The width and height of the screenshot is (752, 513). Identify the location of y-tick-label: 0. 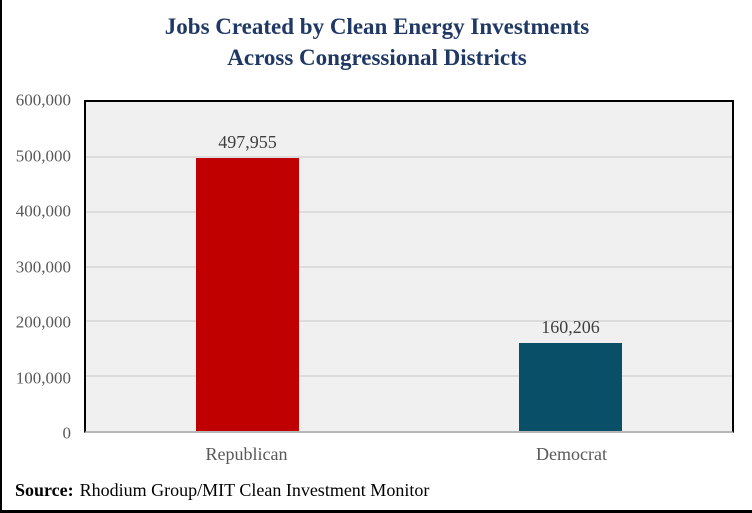
(67, 433).